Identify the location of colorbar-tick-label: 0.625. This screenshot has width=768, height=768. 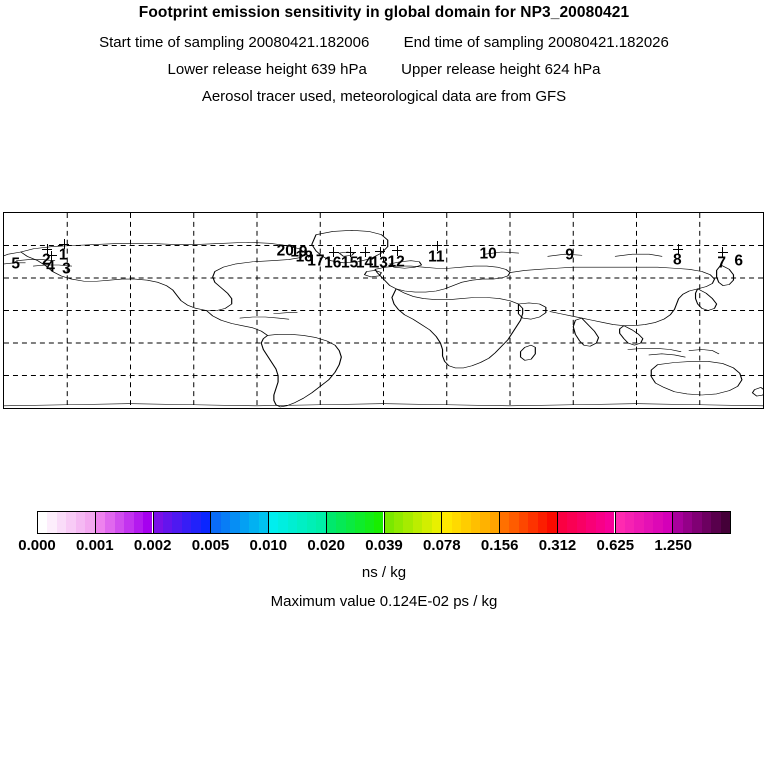
(615, 545).